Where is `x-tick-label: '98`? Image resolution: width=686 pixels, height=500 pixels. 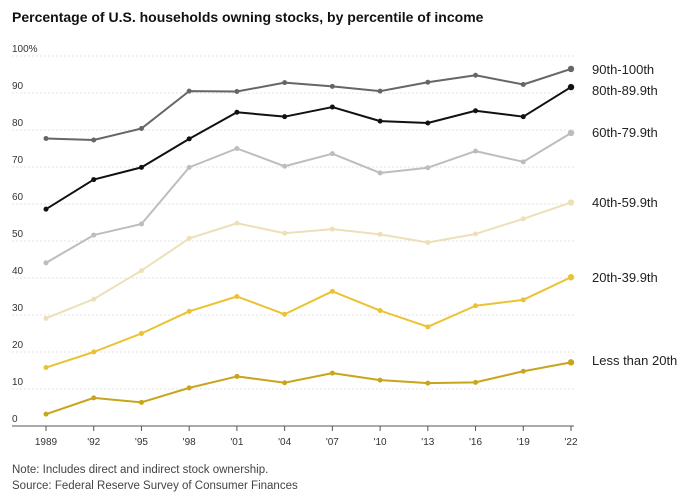 x-tick-label: '98 is located at coordinates (189, 442).